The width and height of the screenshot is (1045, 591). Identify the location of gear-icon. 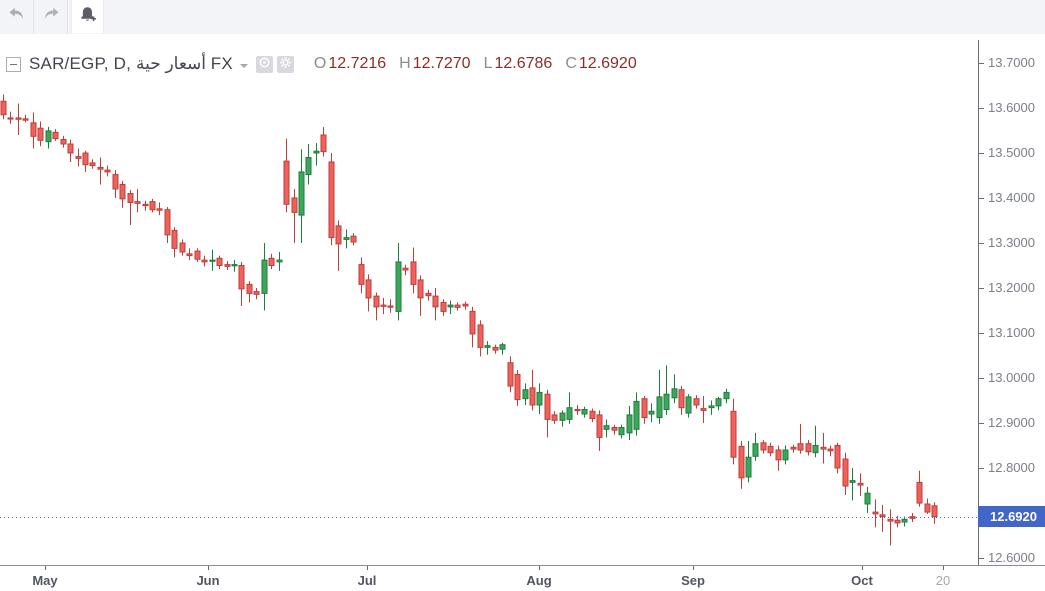
(285, 64).